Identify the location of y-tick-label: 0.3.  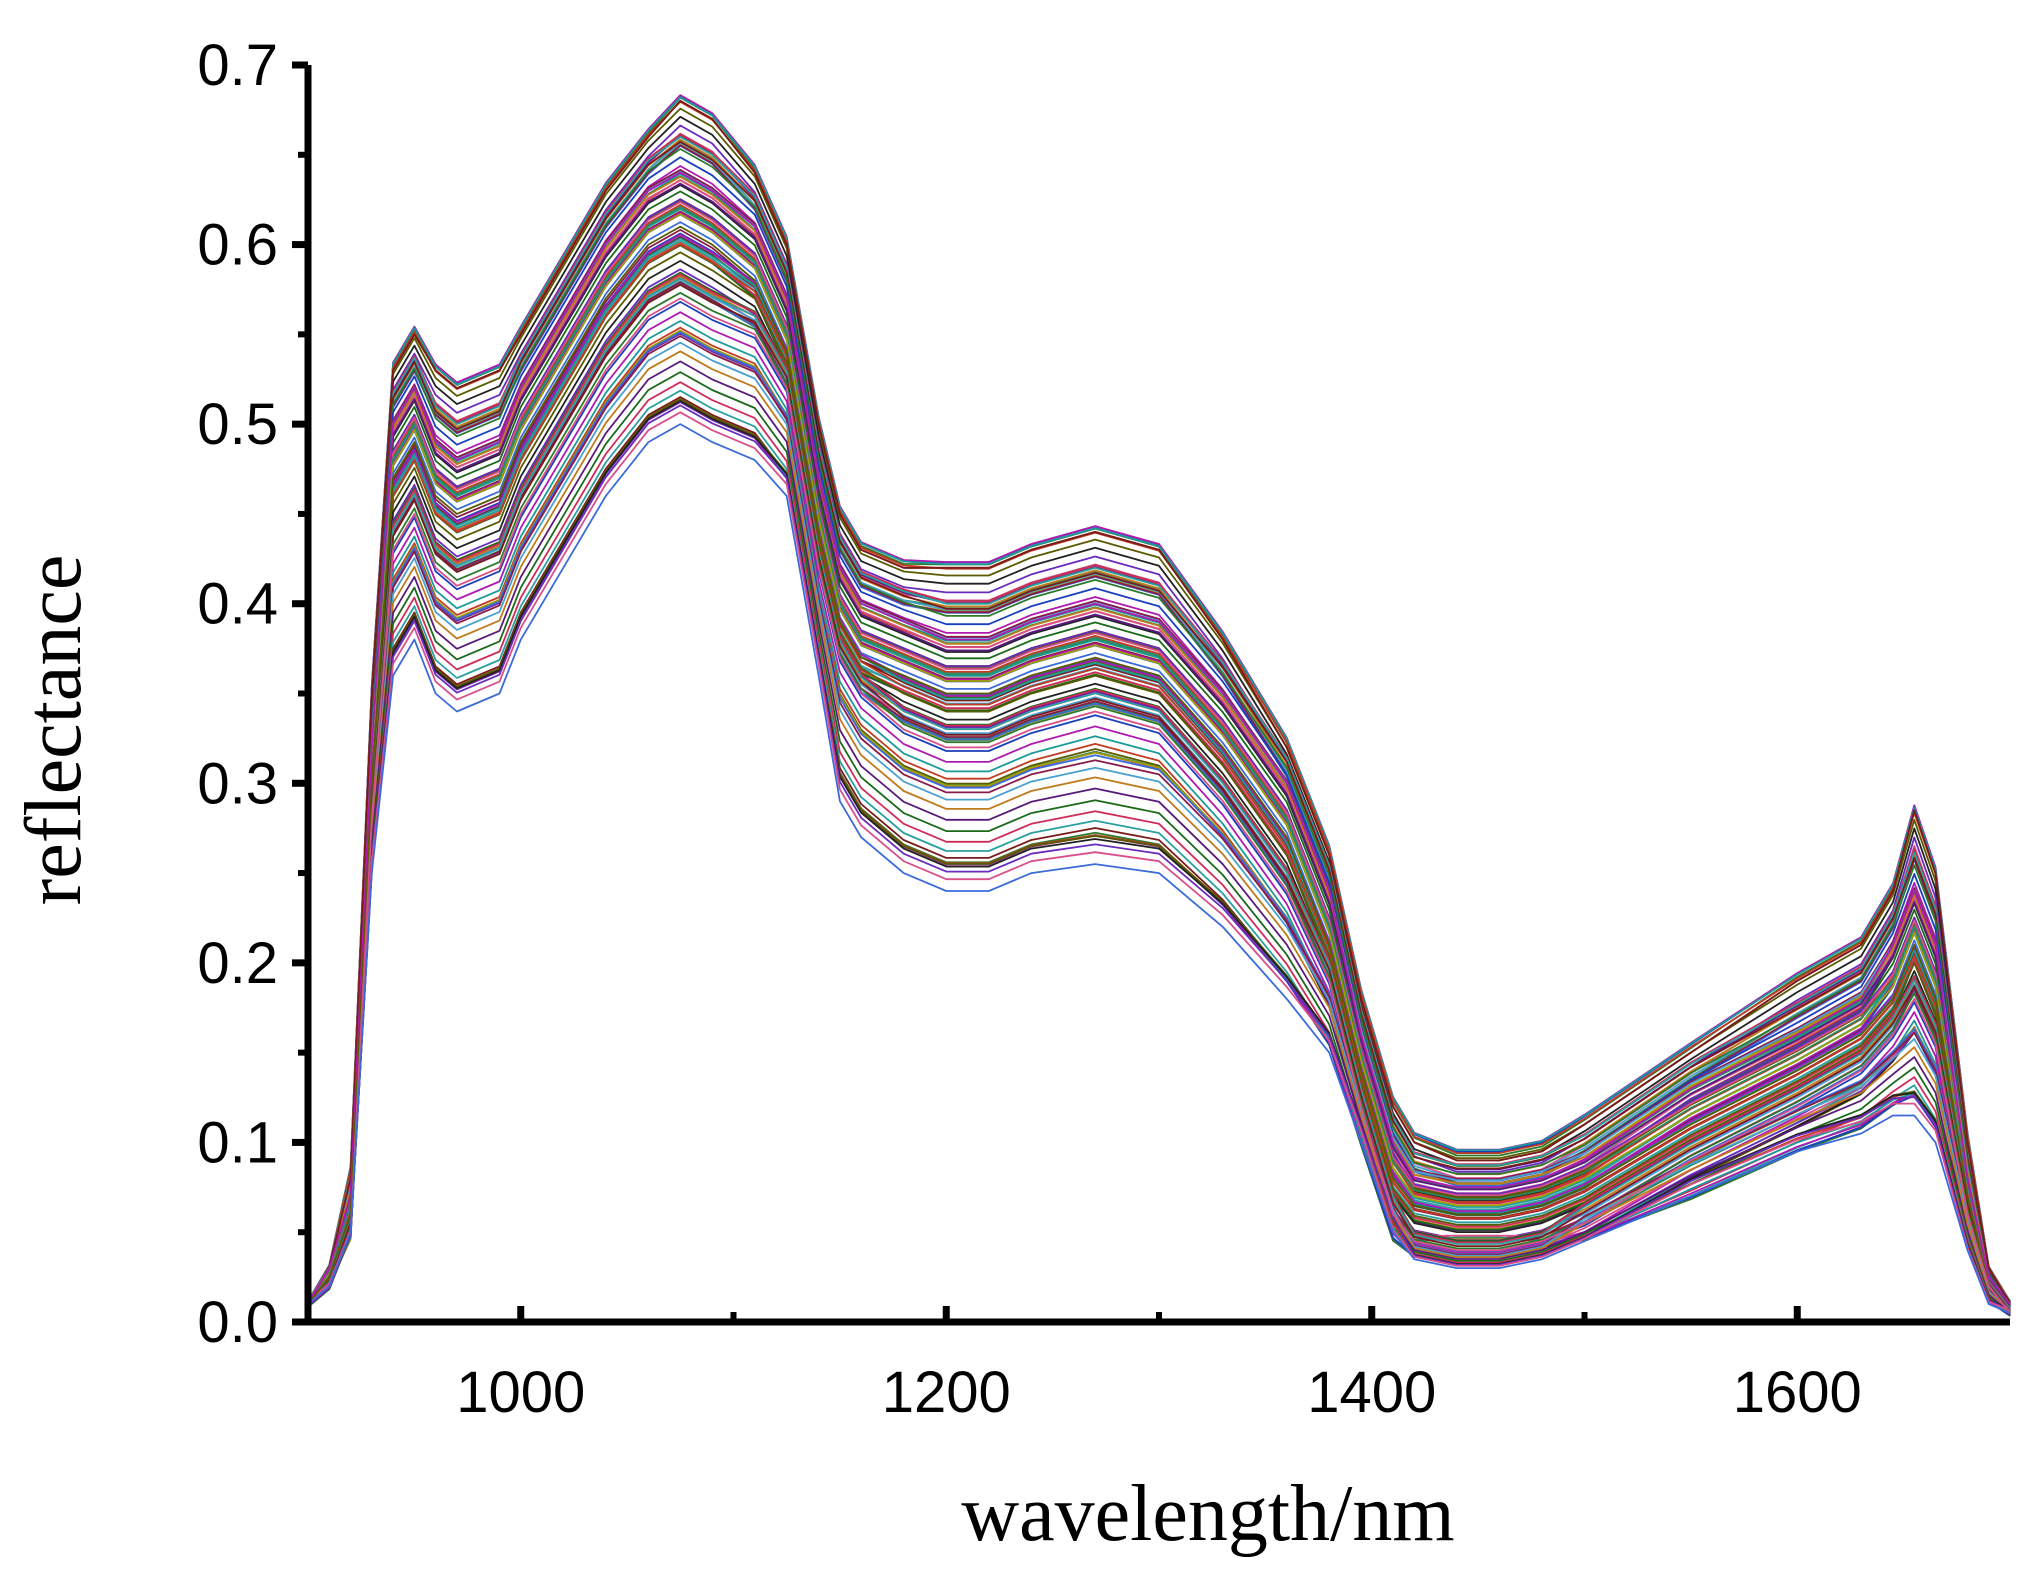
(237, 783).